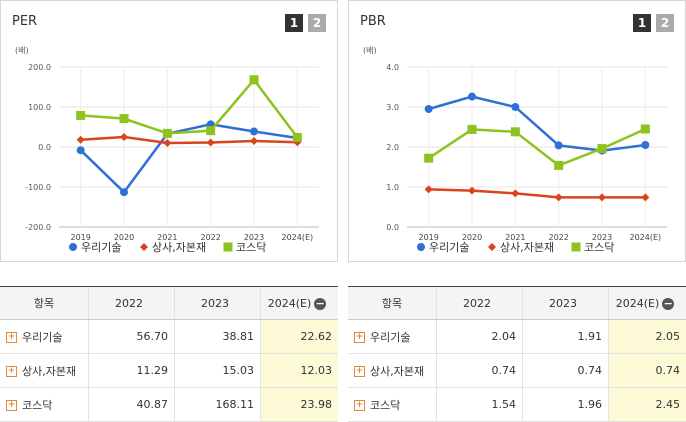 The image size is (686, 422). I want to click on cell-value: 23.98, so click(300, 405).